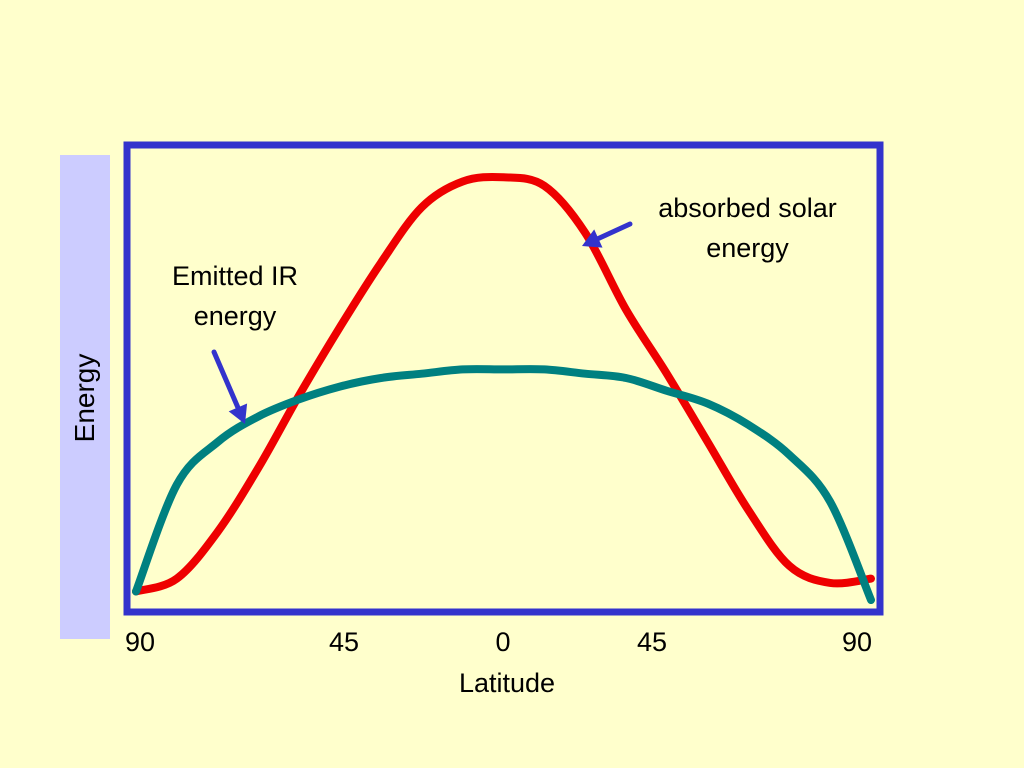  I want to click on x-axis-label: Latitude, so click(507, 683).